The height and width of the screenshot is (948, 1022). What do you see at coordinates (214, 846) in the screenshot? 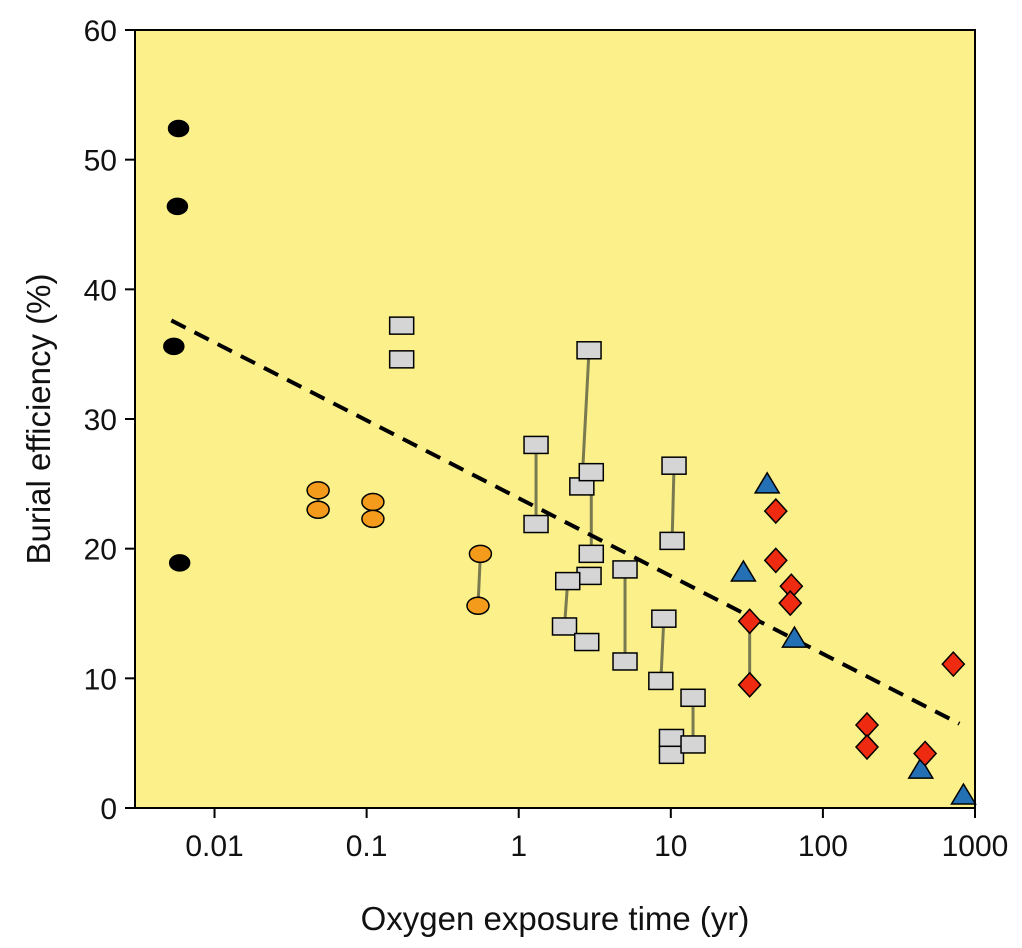
I see `x-tick-label: 0.01` at bounding box center [214, 846].